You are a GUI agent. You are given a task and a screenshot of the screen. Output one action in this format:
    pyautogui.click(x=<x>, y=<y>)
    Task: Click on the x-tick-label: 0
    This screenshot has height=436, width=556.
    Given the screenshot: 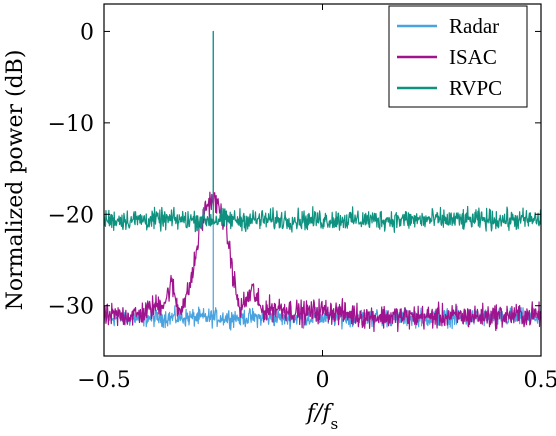 What is the action you would take?
    pyautogui.click(x=323, y=380)
    